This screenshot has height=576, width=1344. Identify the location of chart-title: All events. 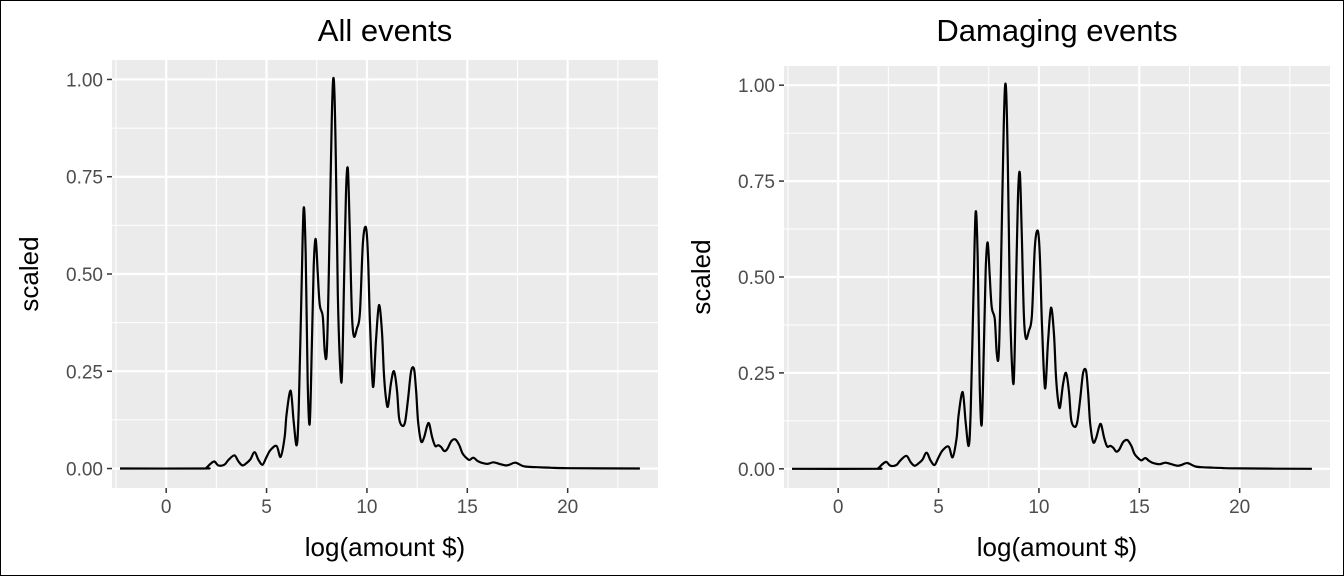
(385, 30).